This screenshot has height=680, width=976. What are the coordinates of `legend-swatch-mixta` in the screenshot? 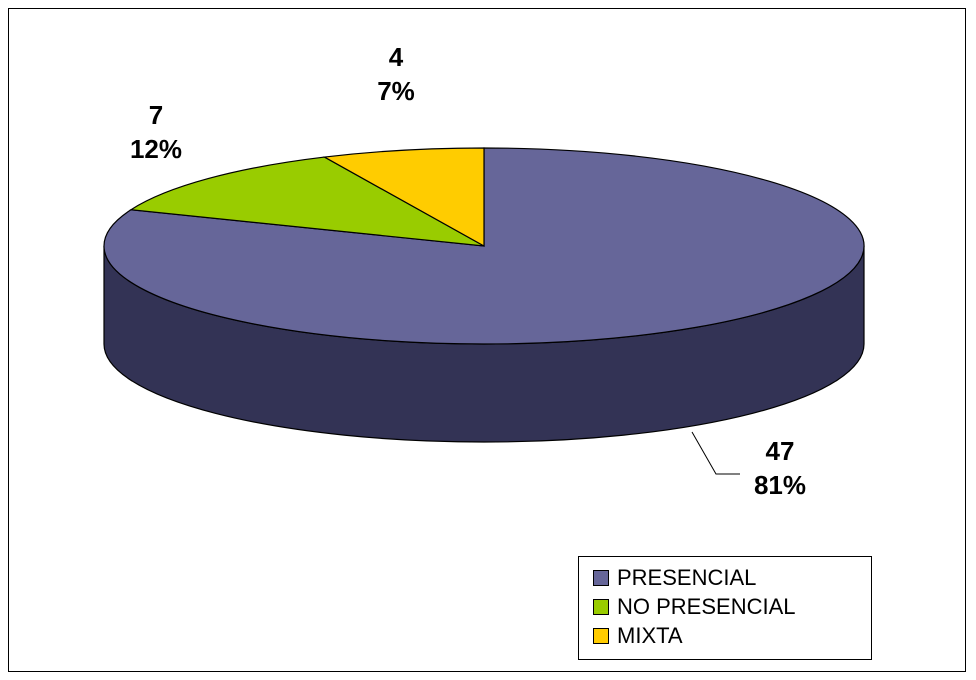 It's located at (601, 635).